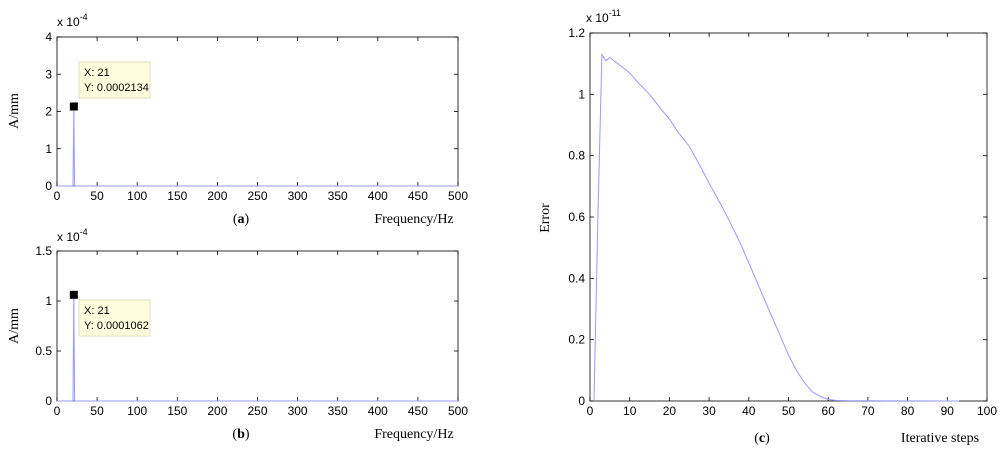  Describe the element at coordinates (576, 156) in the screenshot. I see `y-tick-label: 0.8` at that location.